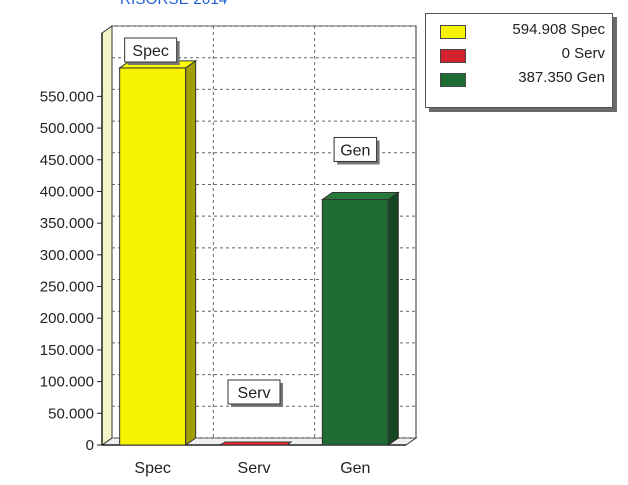 This screenshot has width=628, height=485. What do you see at coordinates (519, 56) in the screenshot?
I see `legend-item-serv: 0 Serv` at bounding box center [519, 56].